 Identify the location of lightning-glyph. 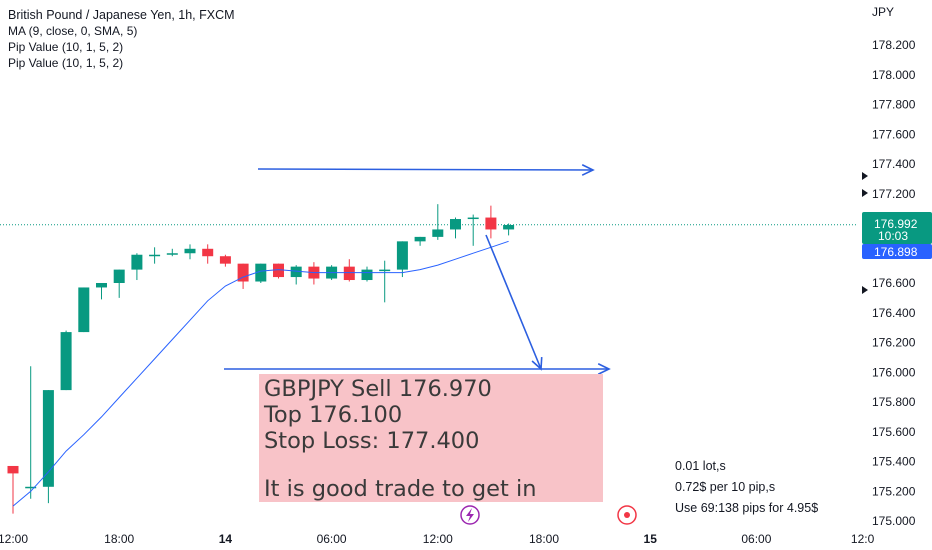
(470, 515).